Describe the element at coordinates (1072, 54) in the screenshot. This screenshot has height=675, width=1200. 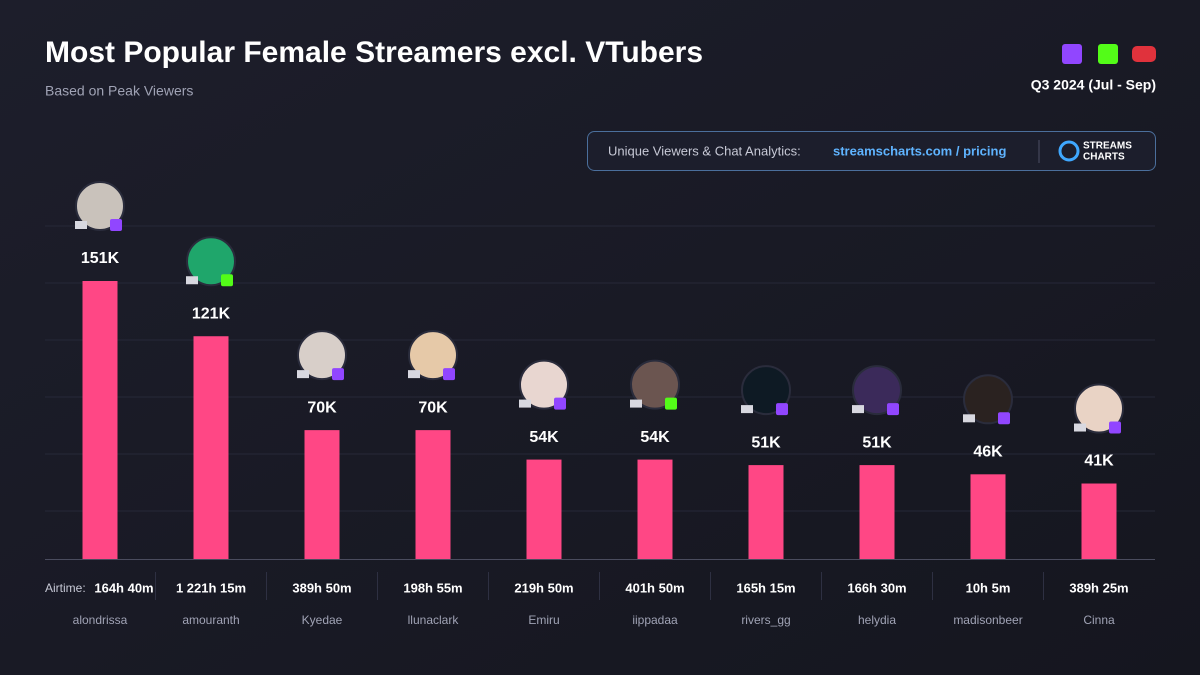
I see `twitch-icon` at that location.